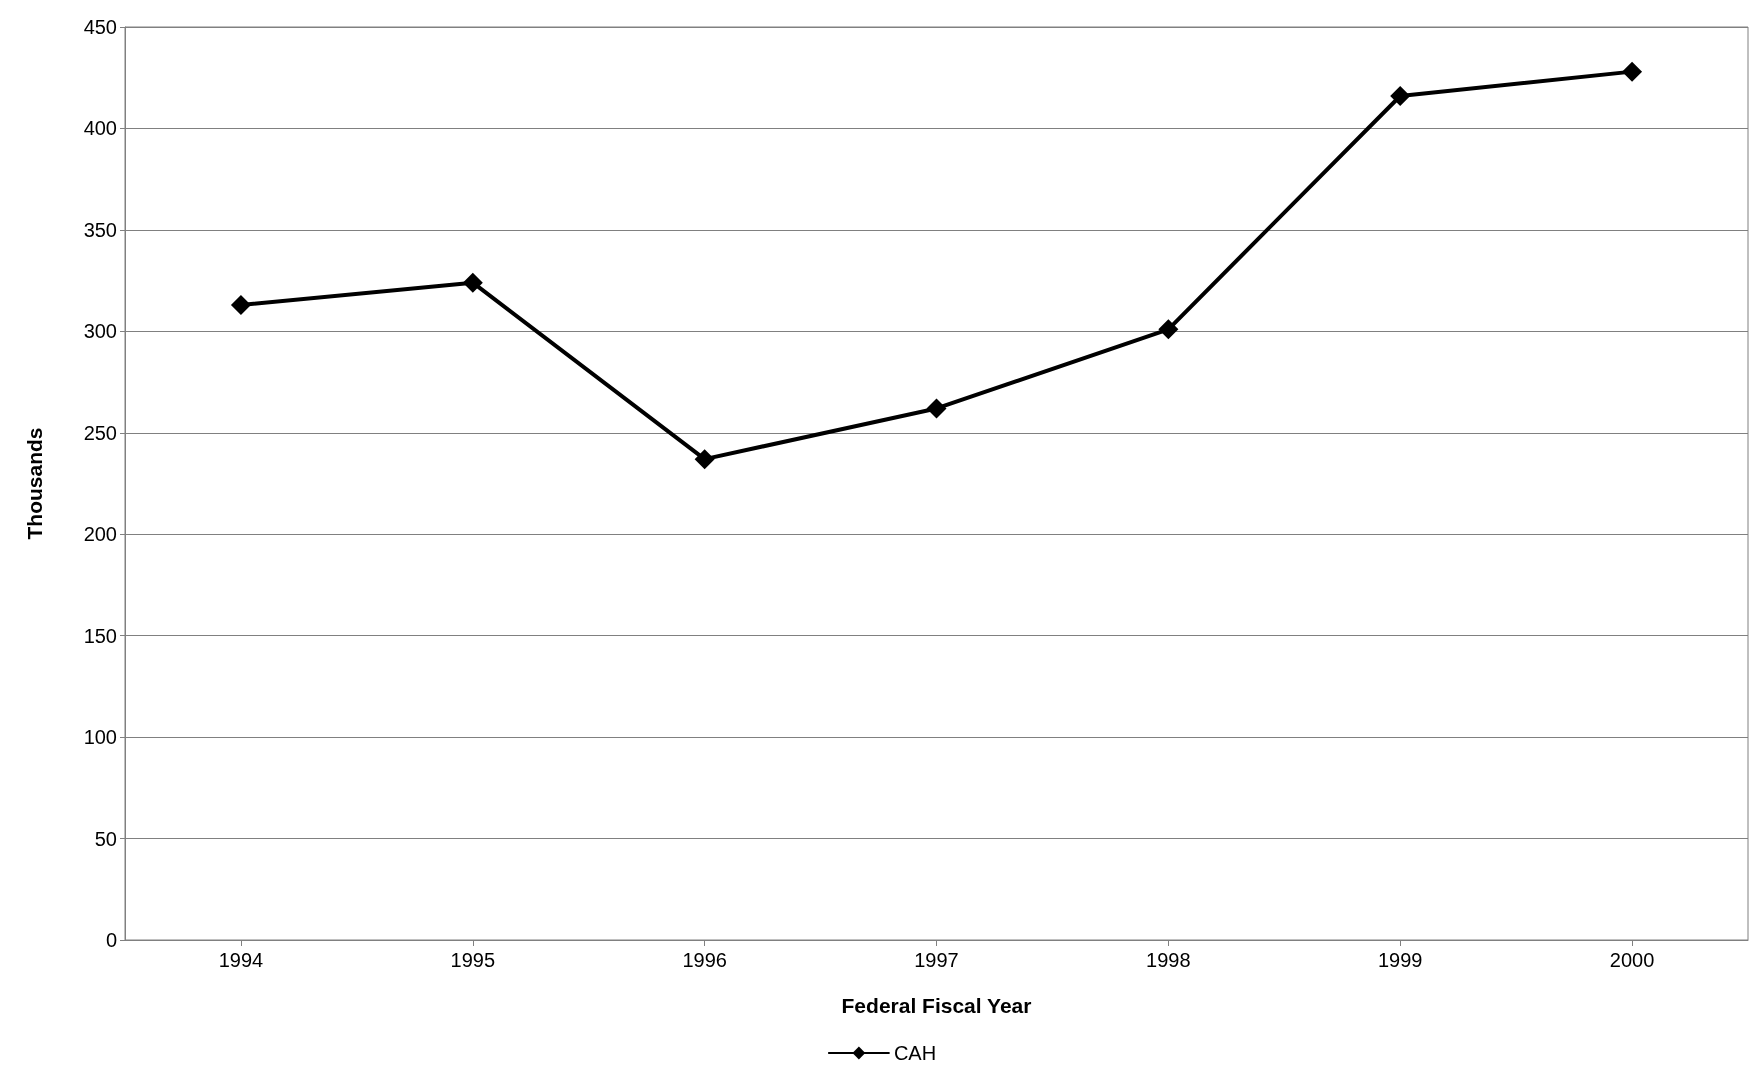 This screenshot has width=1764, height=1080. I want to click on y-tick-label: 200, so click(100, 534).